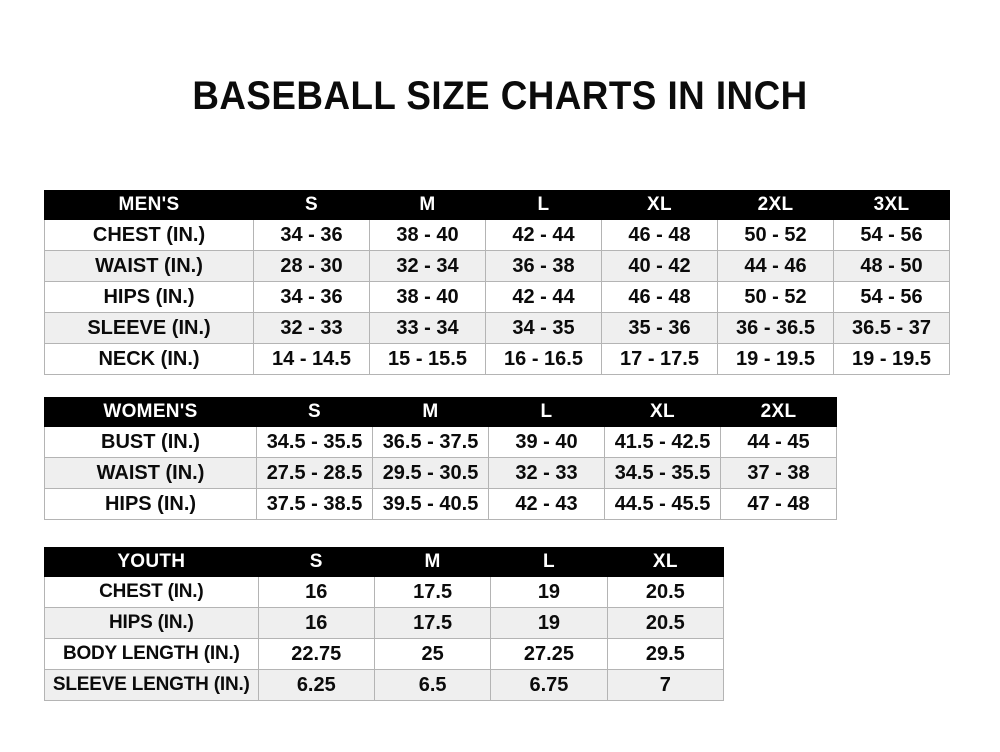 This screenshot has width=1000, height=752. Describe the element at coordinates (316, 623) in the screenshot. I see `cell-value: 16` at that location.